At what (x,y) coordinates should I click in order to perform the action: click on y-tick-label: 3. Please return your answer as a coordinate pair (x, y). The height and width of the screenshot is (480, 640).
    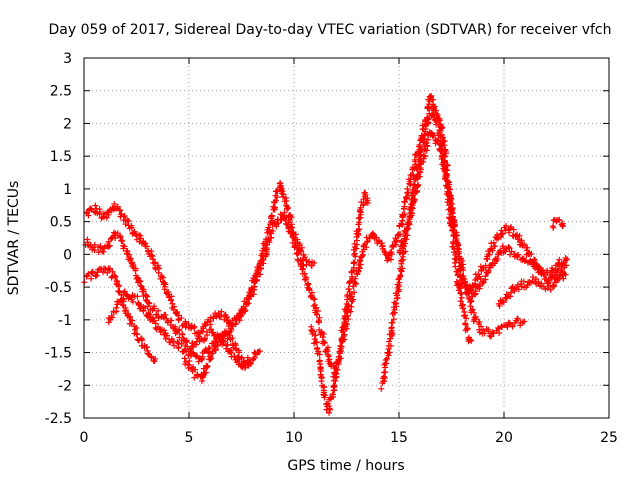
    Looking at the image, I should click on (67, 59).